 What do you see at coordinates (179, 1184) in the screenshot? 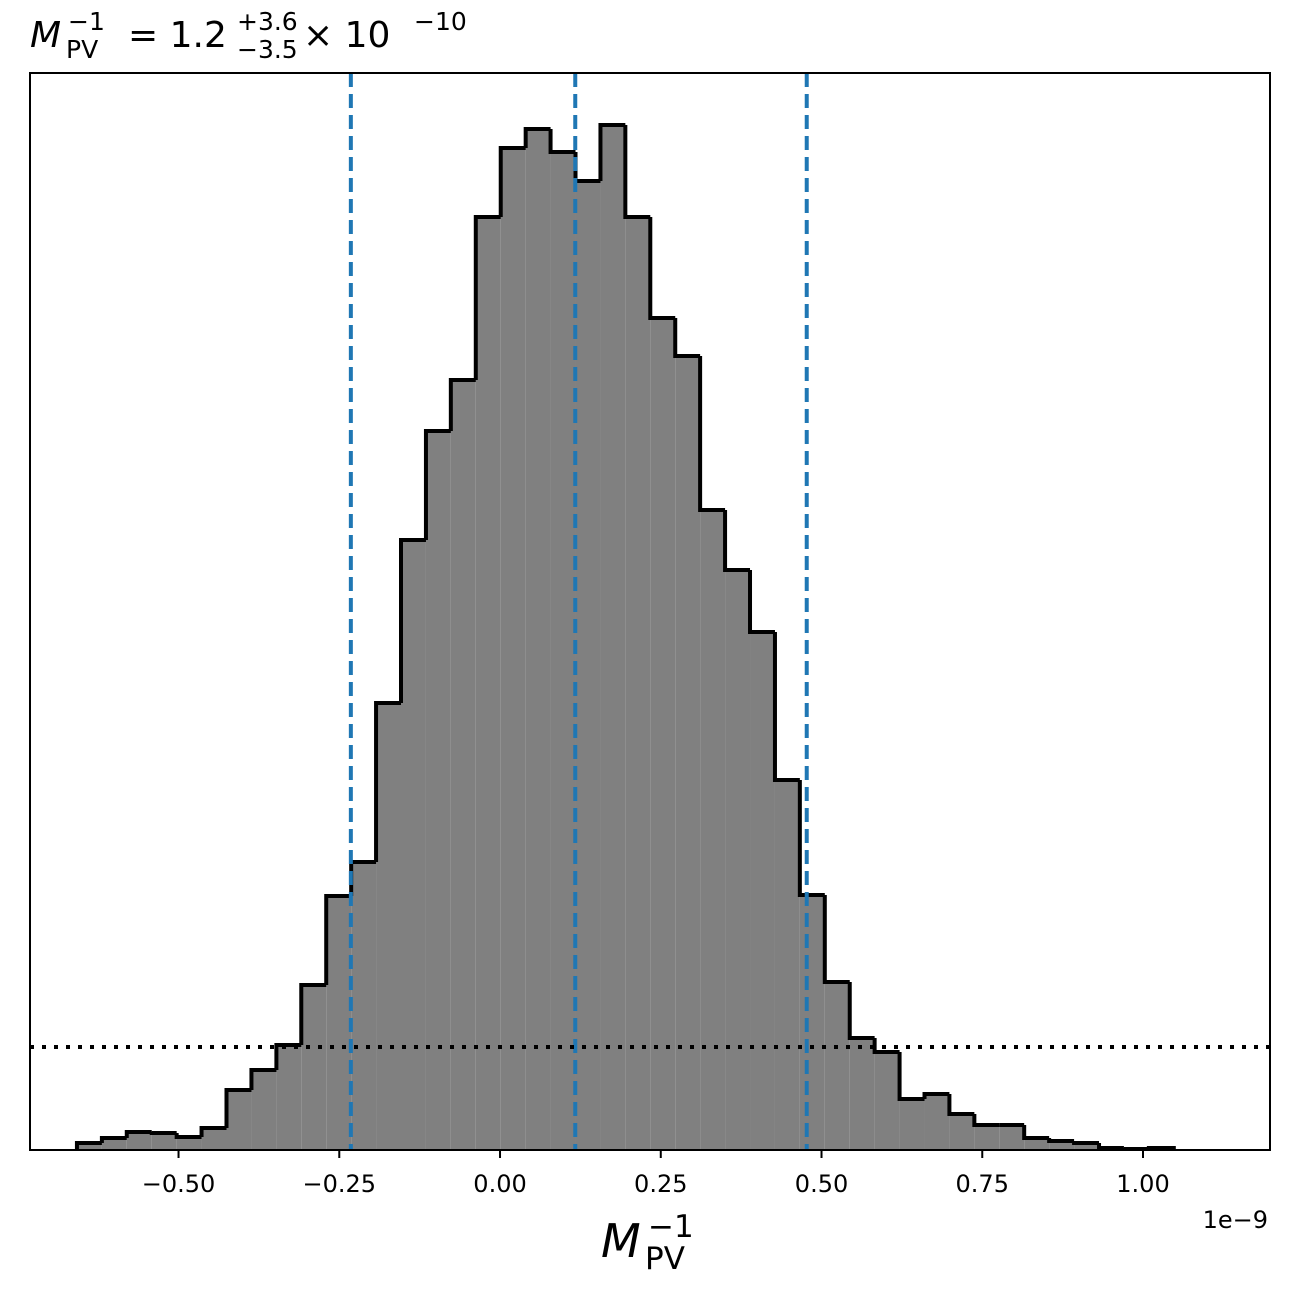
I see `x-tick-label: −0.50` at bounding box center [179, 1184].